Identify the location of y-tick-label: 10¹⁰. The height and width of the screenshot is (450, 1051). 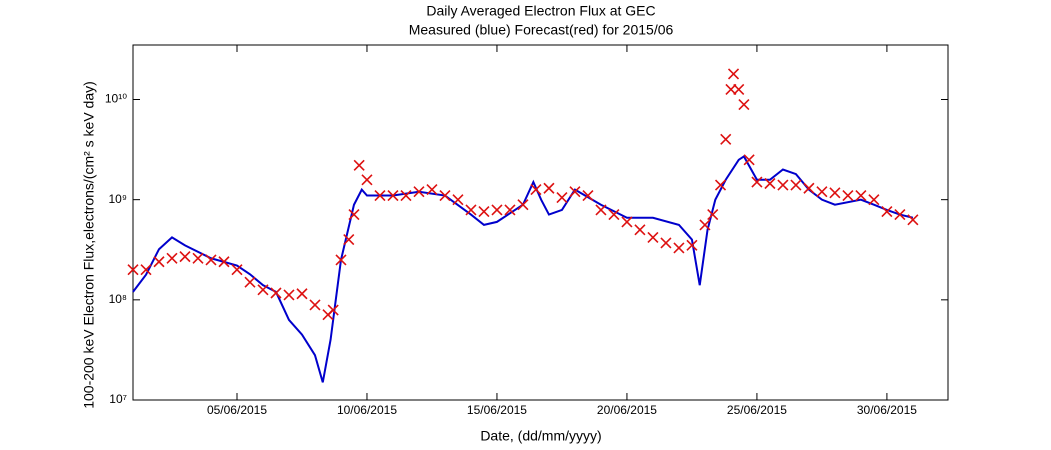
(116, 99).